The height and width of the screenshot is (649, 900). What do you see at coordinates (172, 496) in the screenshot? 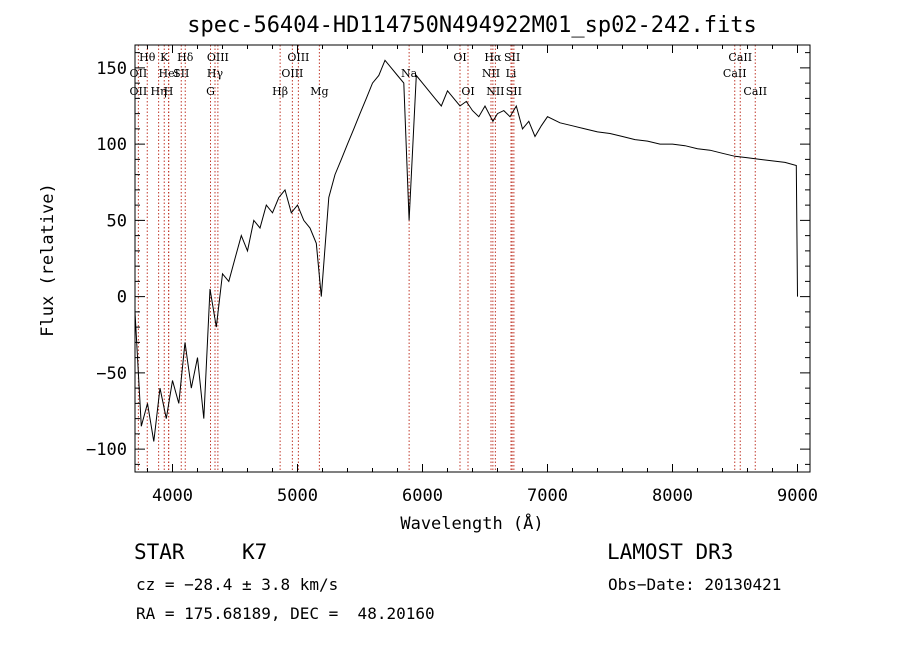
I see `x-tick-label: 4000` at bounding box center [172, 496].